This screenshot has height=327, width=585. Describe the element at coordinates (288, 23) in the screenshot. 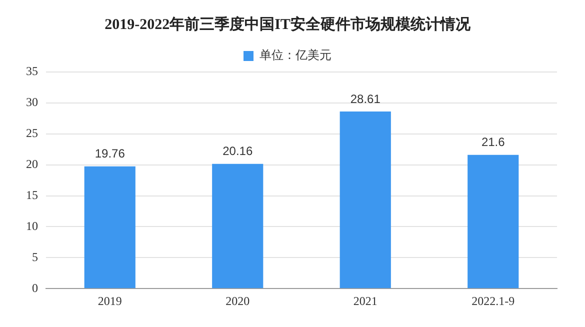

I see `chart-title: 2019-2022年前三季度中国IT安全硬件市场规模统计情况` at that location.